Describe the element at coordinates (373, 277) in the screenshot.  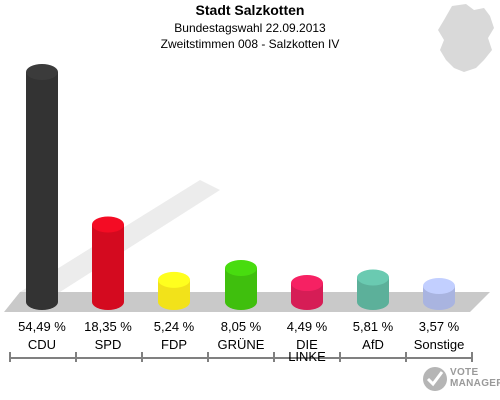
I see `bar-top-afd` at that location.